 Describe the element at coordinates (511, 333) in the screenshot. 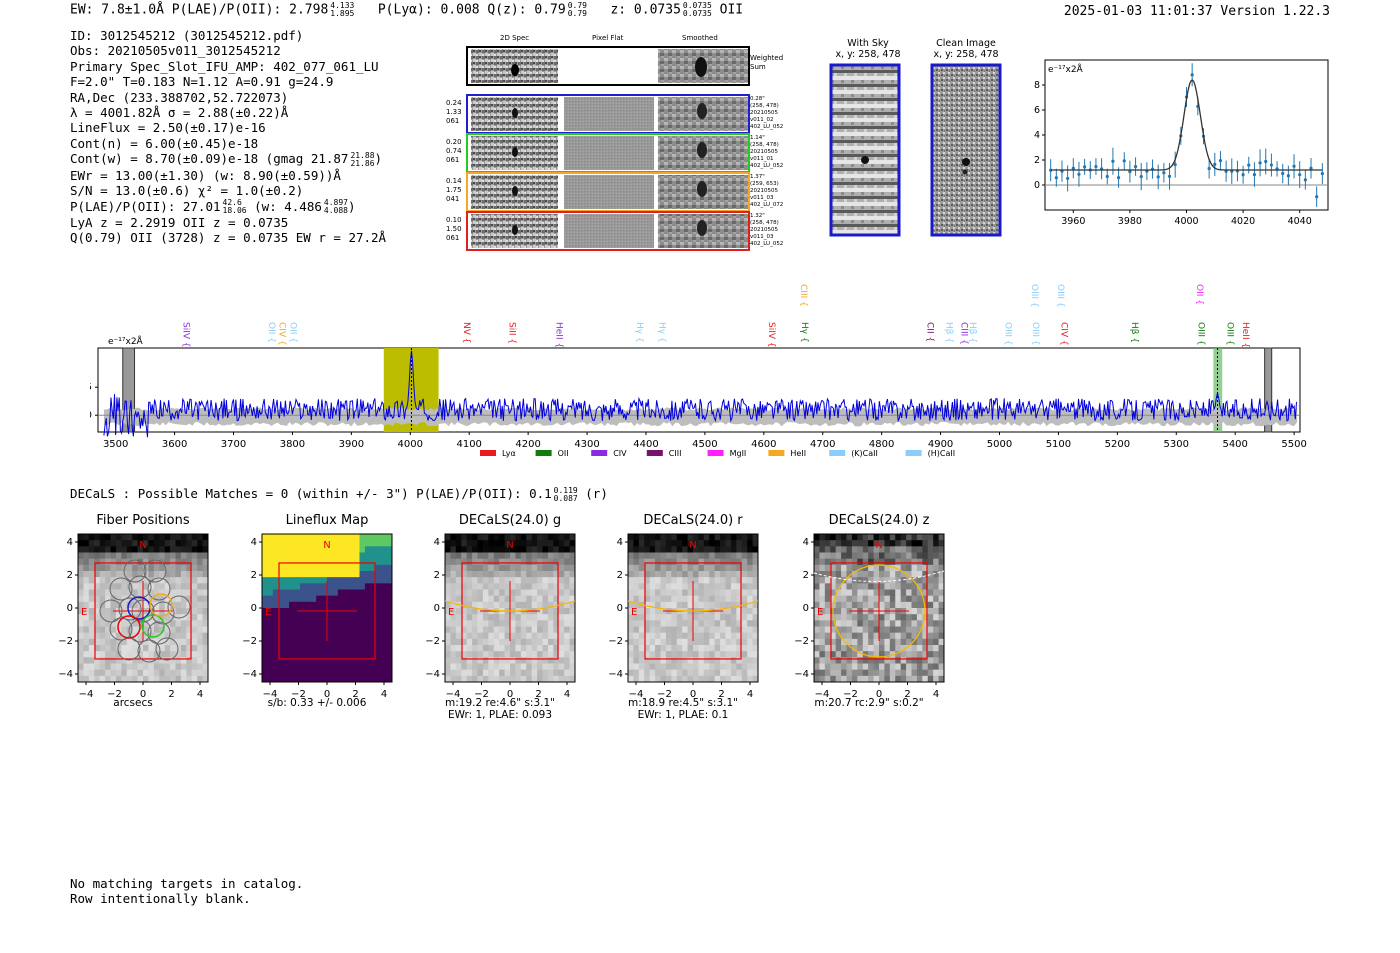

I see `spectral-line-label: SiII {` at that location.